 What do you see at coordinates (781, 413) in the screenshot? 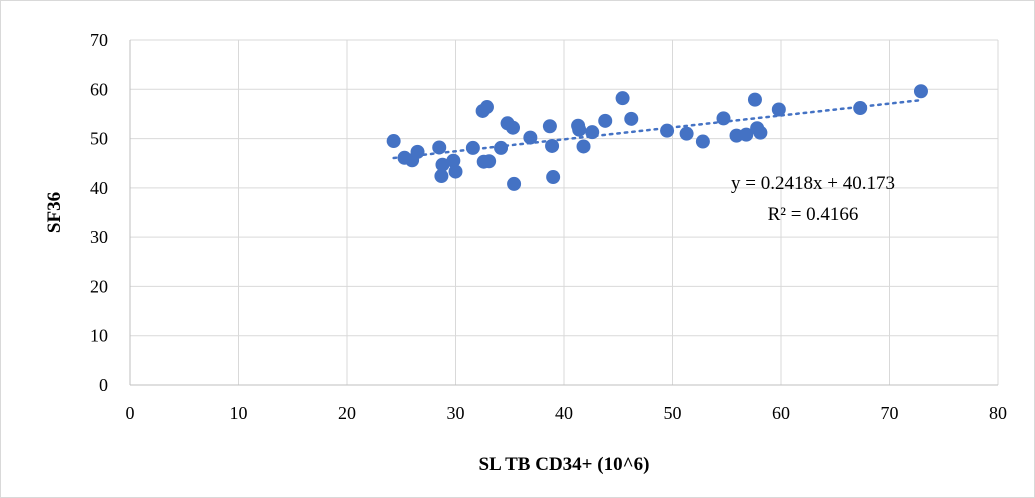
I see `x-tick-label: 60` at bounding box center [781, 413].